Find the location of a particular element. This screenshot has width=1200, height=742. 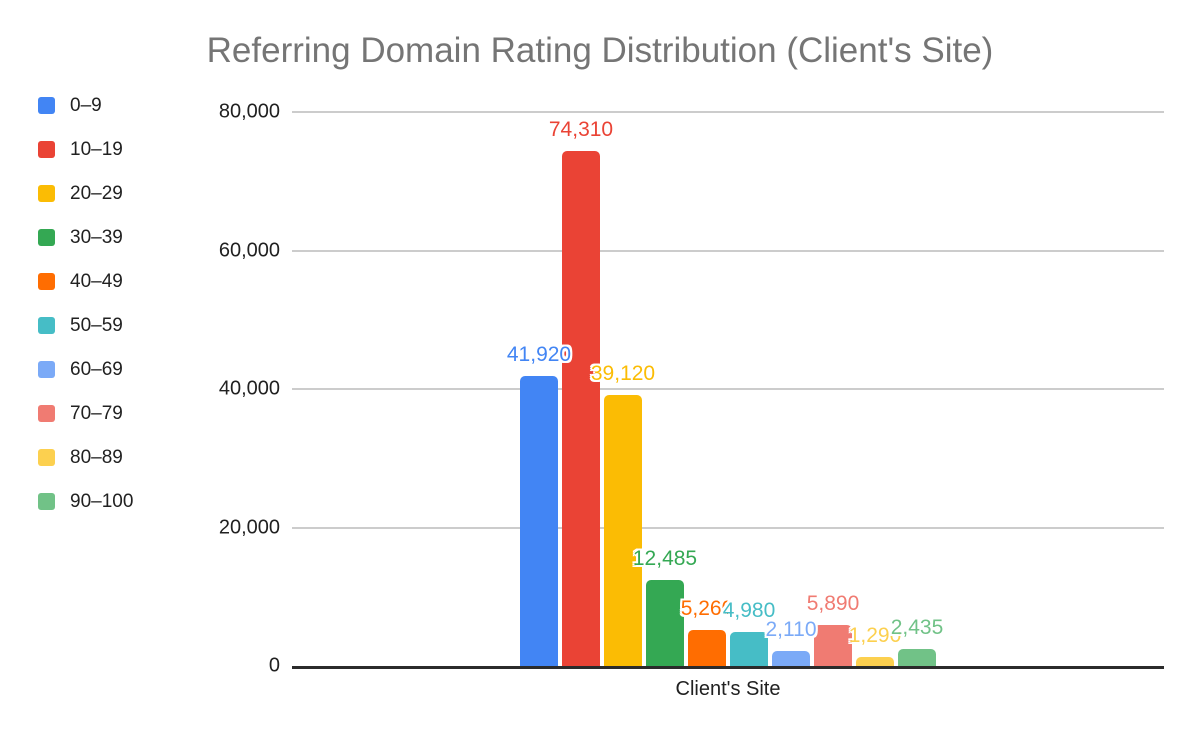

bar-value-label: 5,260 is located at coordinates (707, 608).